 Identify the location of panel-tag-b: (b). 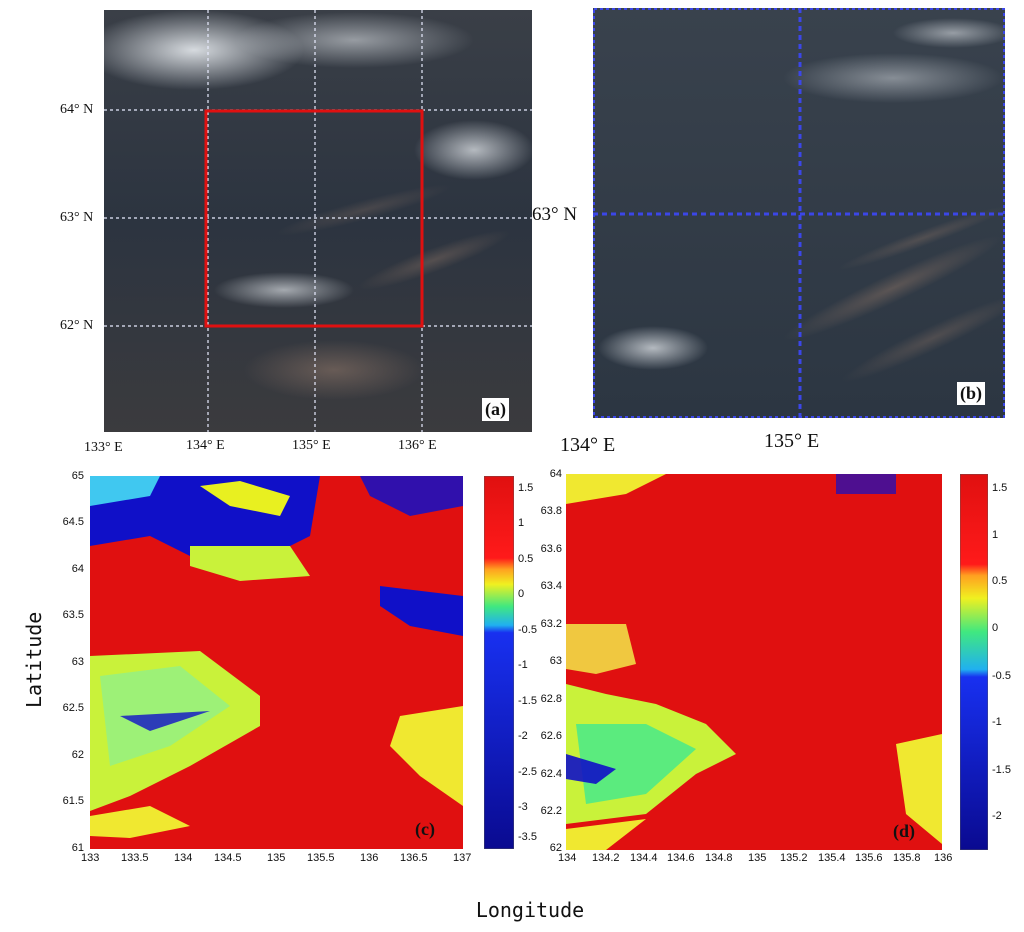
(971, 393).